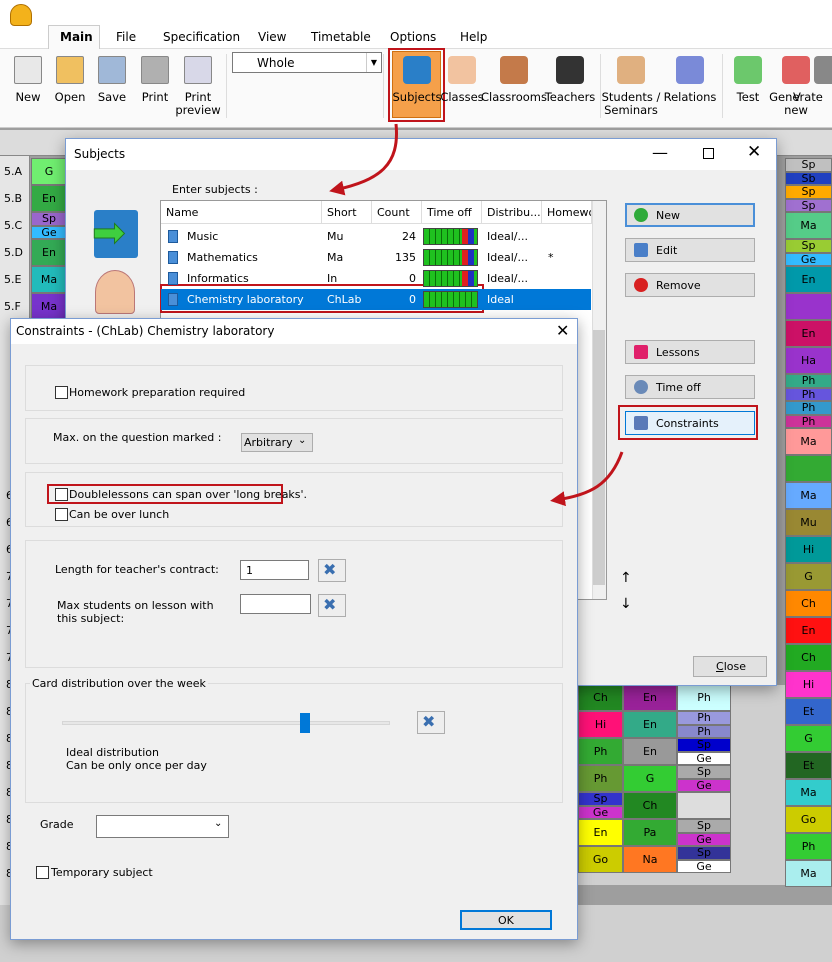  Describe the element at coordinates (650, 751) in the screenshot. I see `timetable-cell: En` at that location.